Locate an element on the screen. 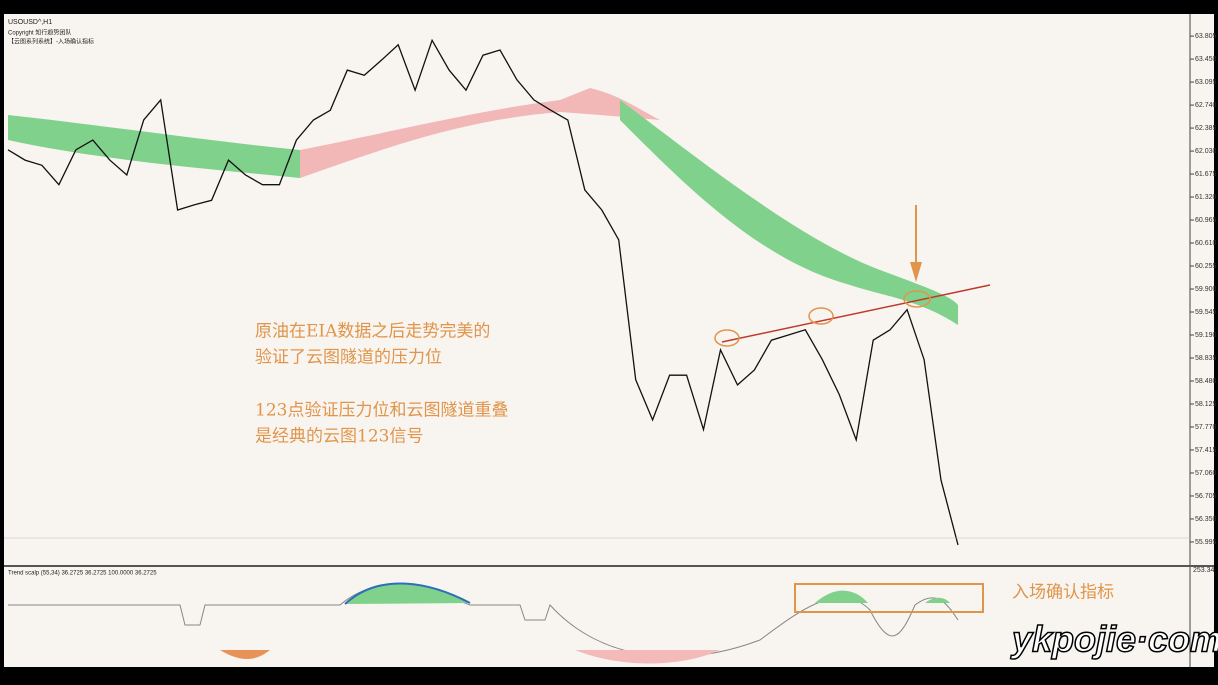  y-tick-label: 62.030 is located at coordinates (1206, 151).